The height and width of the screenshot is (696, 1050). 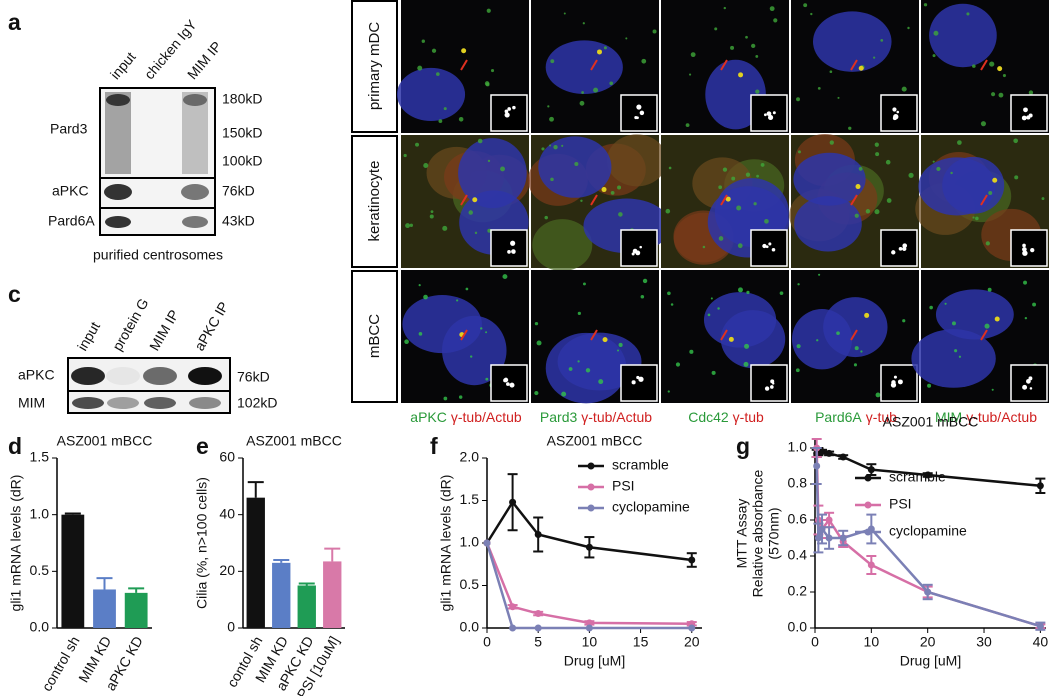 I want to click on legend-label: PSI, so click(x=900, y=504).